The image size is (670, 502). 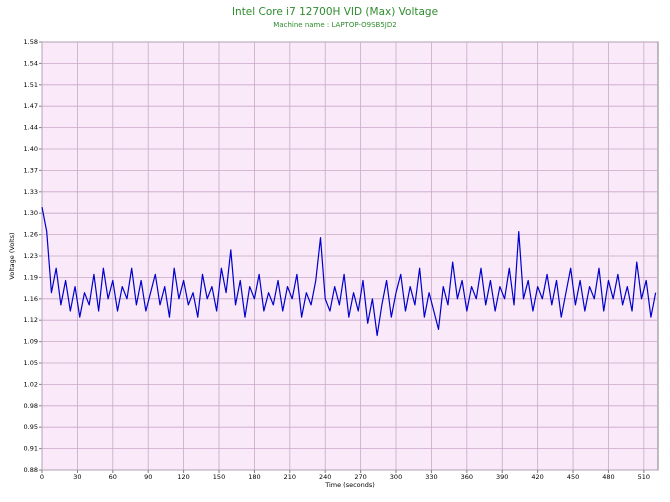 I want to click on y-tick-label: 1.51, so click(x=31, y=85).